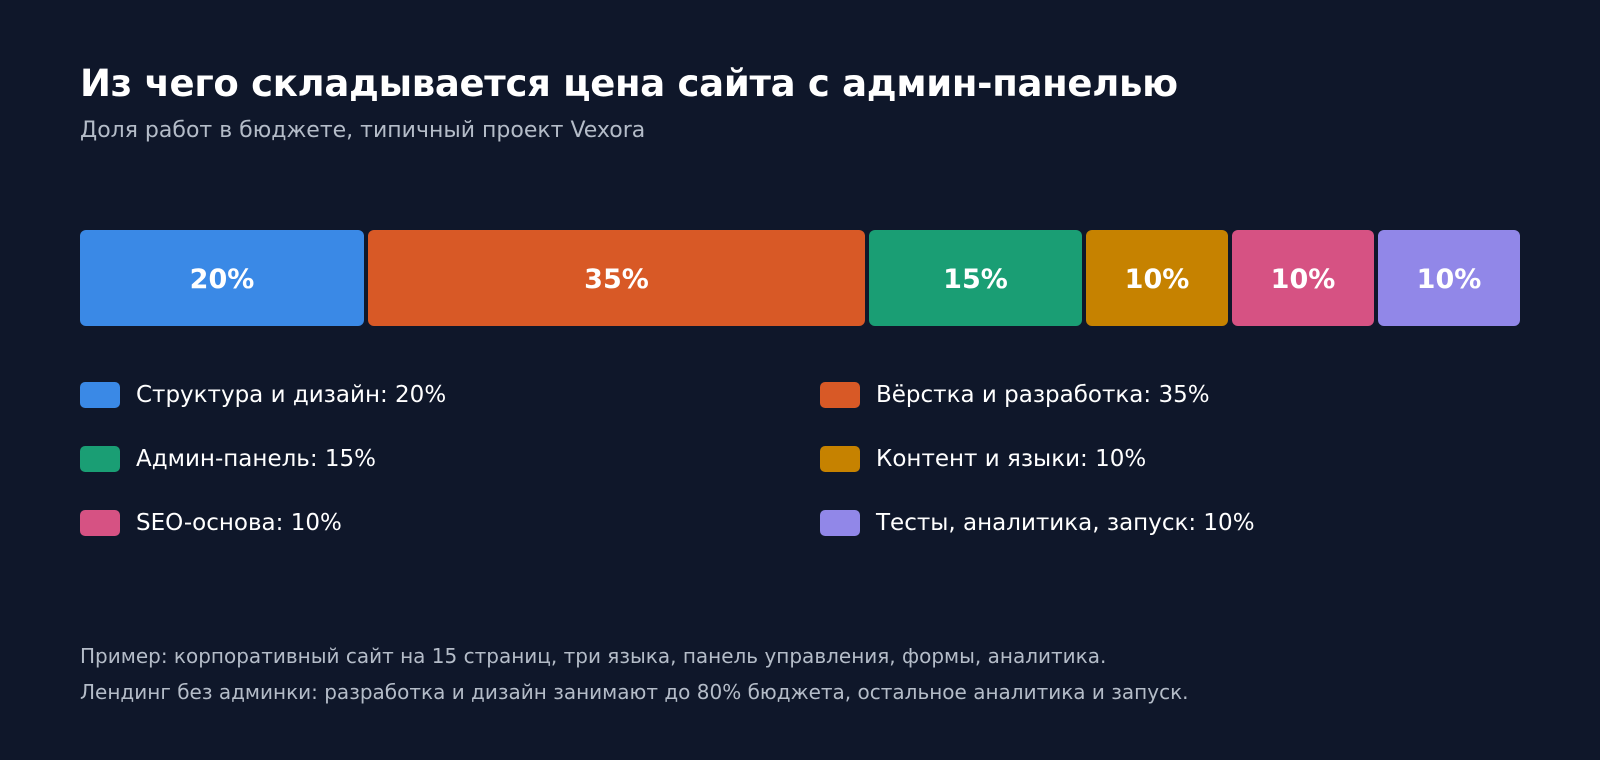 The image size is (1600, 760). Describe the element at coordinates (1065, 523) in the screenshot. I see `legend-label-6: Тесты, аналитика, запуск: 10%` at that location.